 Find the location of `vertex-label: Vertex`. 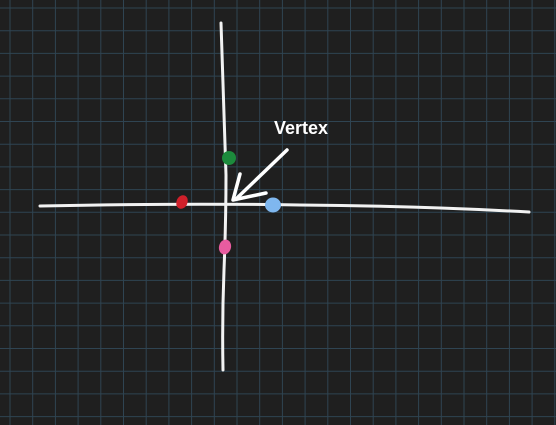

vertex-label: Vertex is located at coordinates (301, 128).